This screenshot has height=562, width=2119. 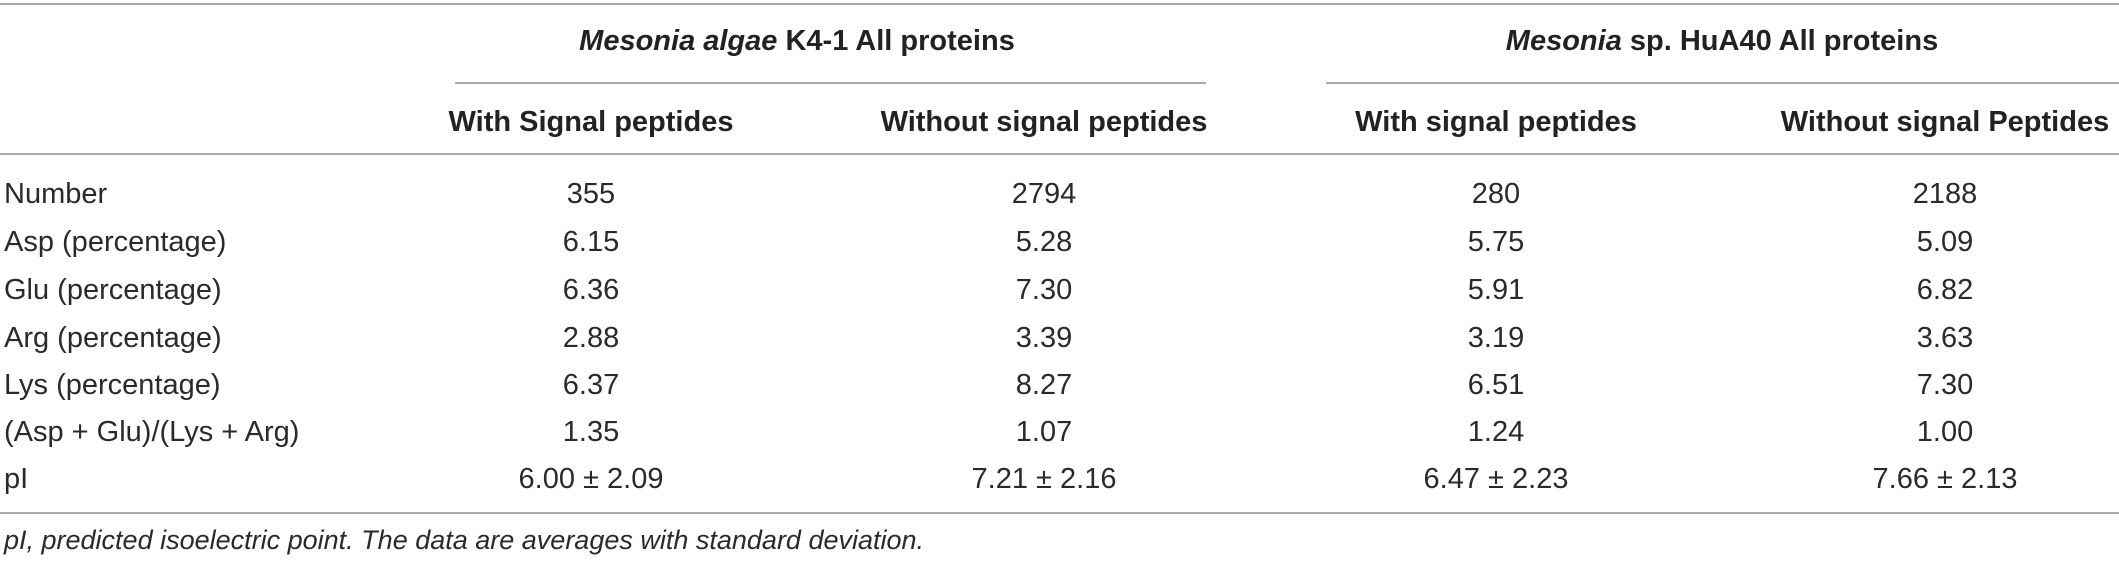 What do you see at coordinates (56, 194) in the screenshot?
I see `row-label: Number` at bounding box center [56, 194].